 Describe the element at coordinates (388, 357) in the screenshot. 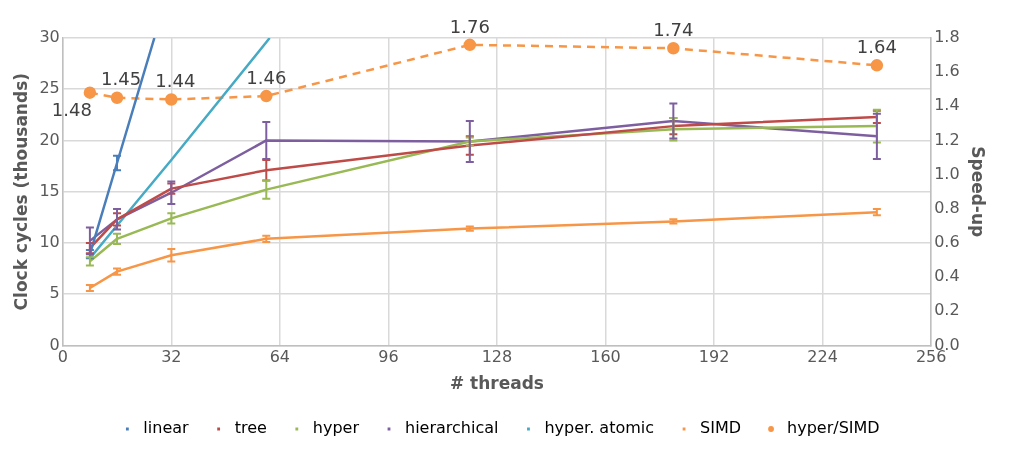

I see `x-tick-label: 96` at that location.